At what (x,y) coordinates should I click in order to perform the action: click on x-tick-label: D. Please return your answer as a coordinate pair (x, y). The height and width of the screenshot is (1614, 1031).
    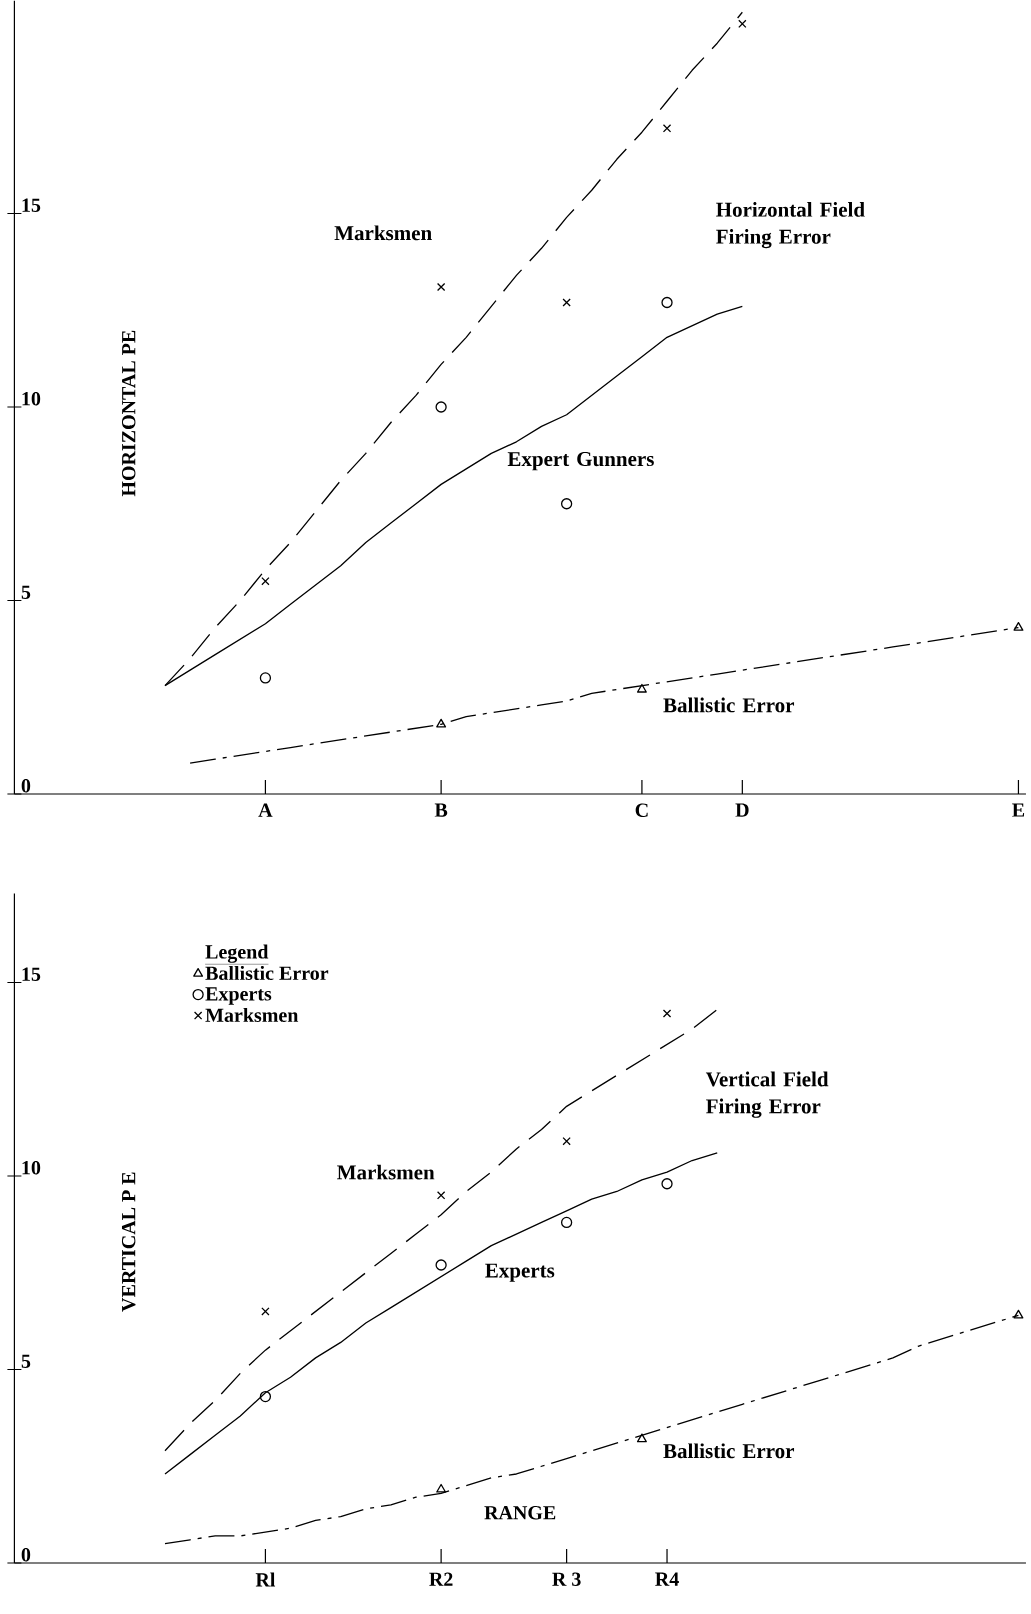
    Looking at the image, I should click on (742, 810).